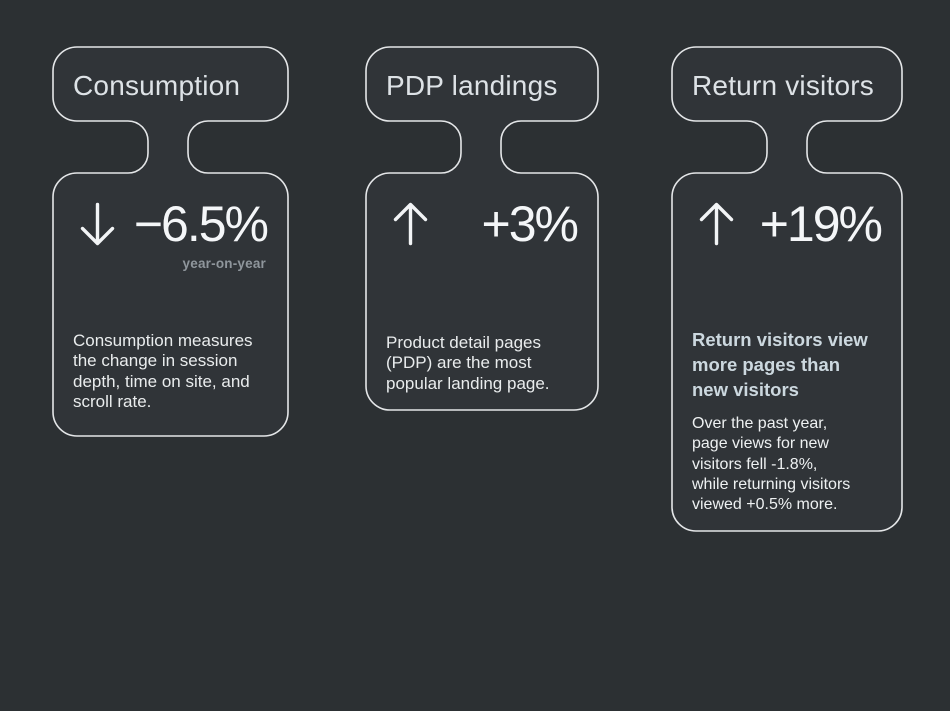  What do you see at coordinates (530, 224) in the screenshot?
I see `metric-value: +3%` at bounding box center [530, 224].